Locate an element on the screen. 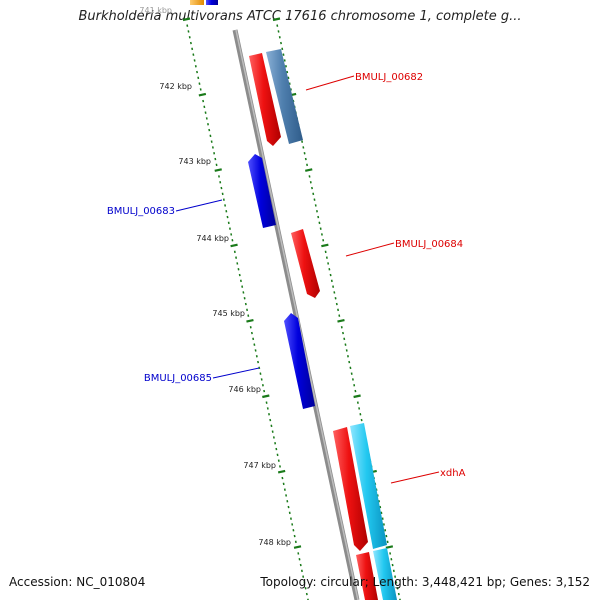 This screenshot has height=600, width=600. gene-xdha-arrow is located at coordinates (350, 489).